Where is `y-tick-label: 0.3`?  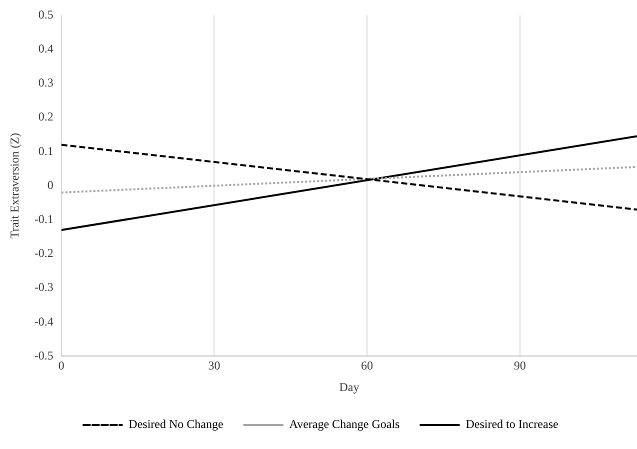
y-tick-label: 0.3 is located at coordinates (46, 83).